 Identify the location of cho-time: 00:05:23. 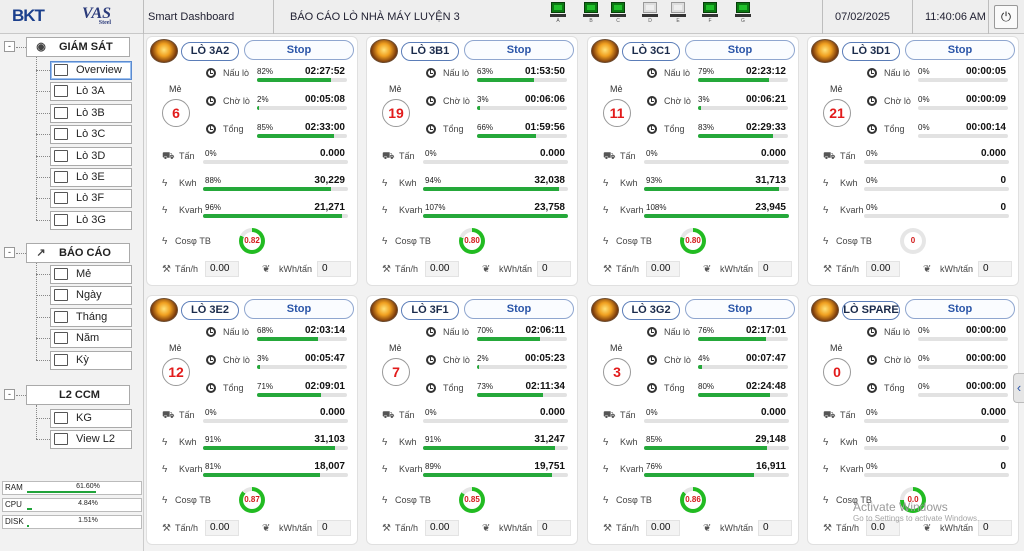
(544, 358).